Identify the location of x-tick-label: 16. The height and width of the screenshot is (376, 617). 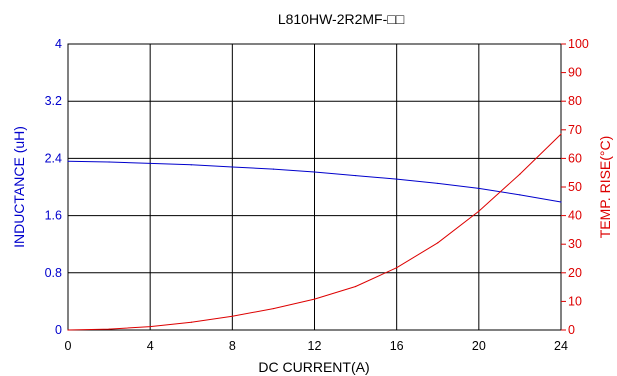
(397, 346).